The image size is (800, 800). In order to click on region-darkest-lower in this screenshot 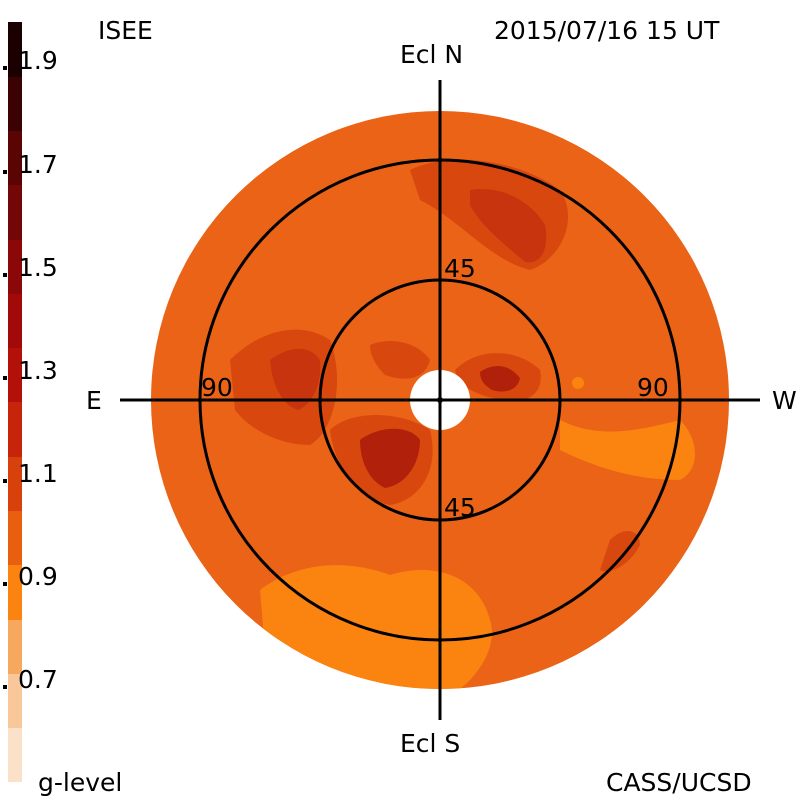, I will do `click(390, 458)`.